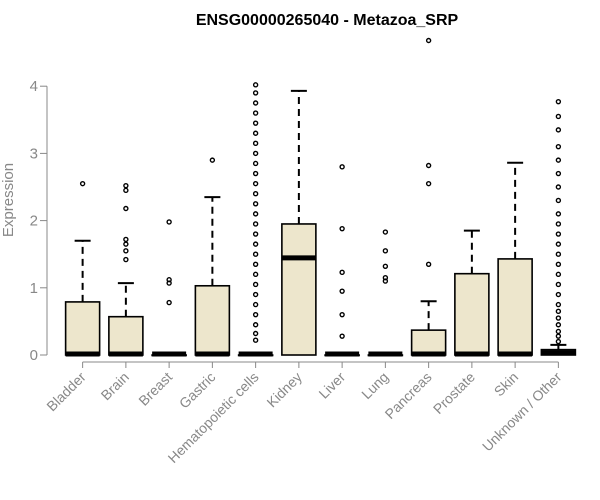 This screenshot has height=500, width=600. Describe the element at coordinates (34, 288) in the screenshot. I see `y-tick-label: 1` at that location.